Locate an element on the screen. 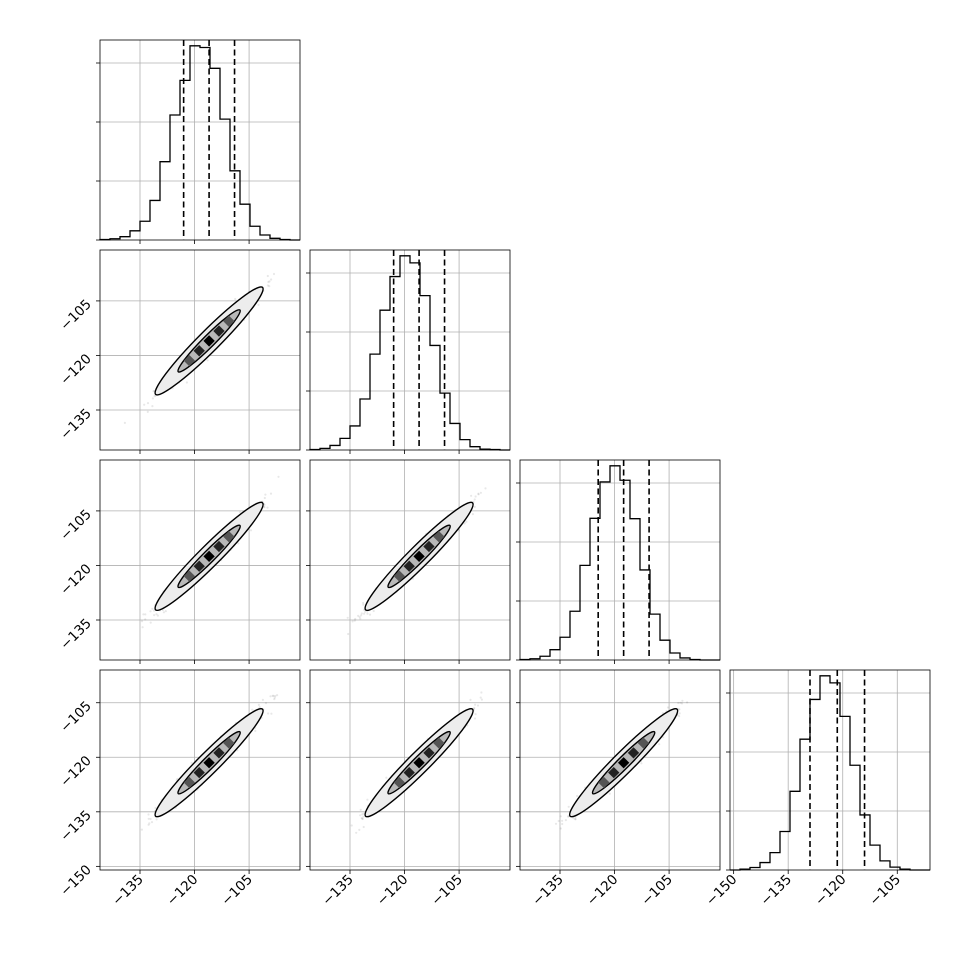 This screenshot has width=970, height=970. pair-panel-r3c1: −105 −120 −135 is located at coordinates (179, 561).